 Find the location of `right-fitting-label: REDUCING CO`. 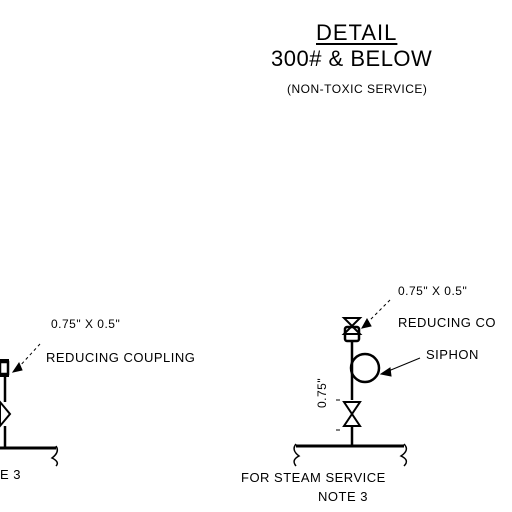

right-fitting-label: REDUCING CO is located at coordinates (447, 322).